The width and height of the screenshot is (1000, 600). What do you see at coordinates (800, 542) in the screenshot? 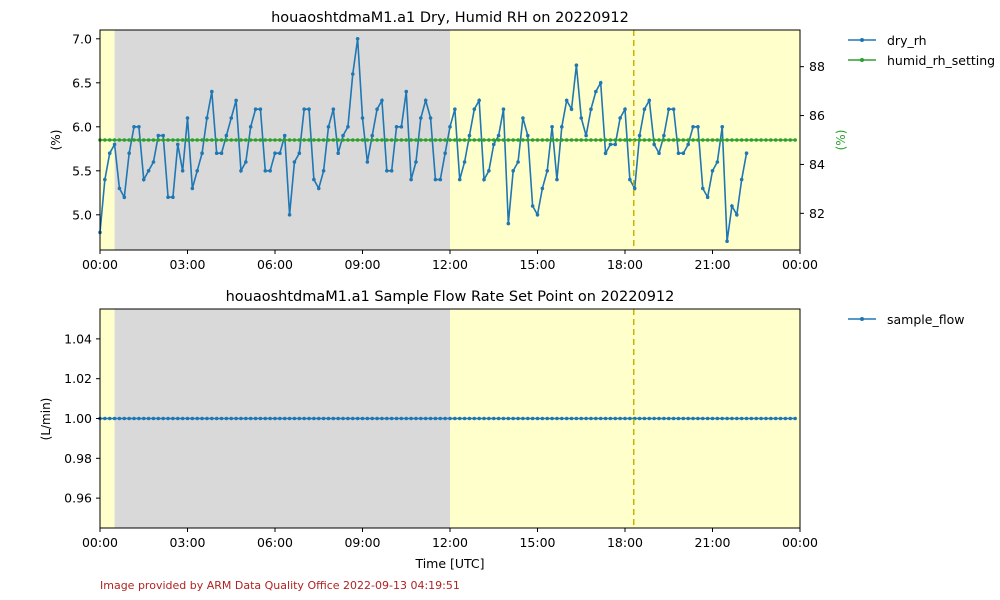
I see `x-tick-label: 00:00` at bounding box center [800, 542].